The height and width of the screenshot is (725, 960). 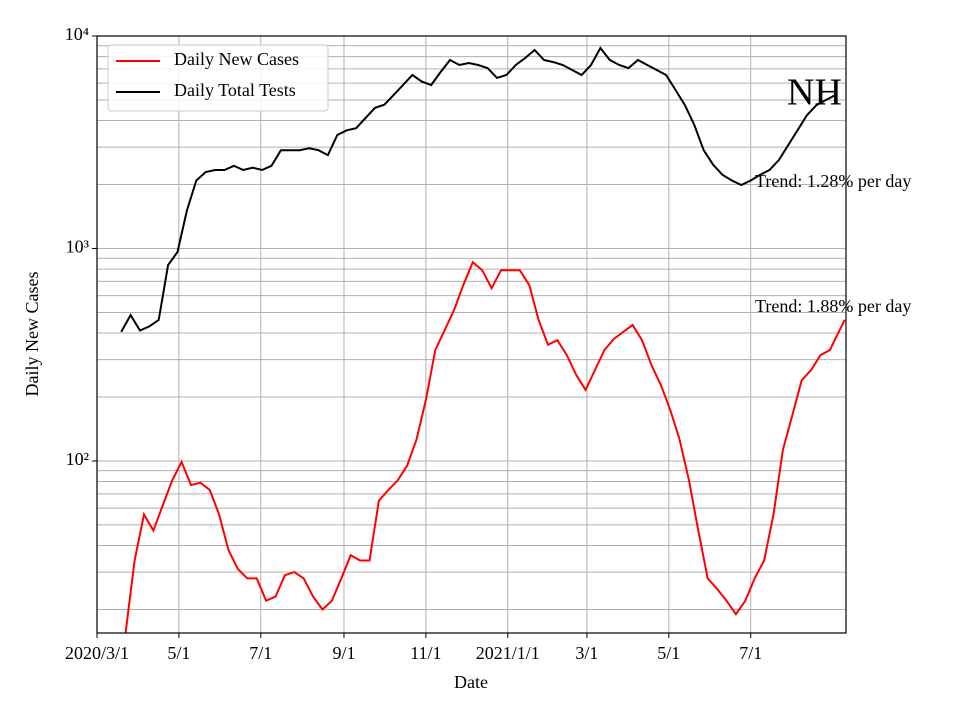 What do you see at coordinates (833, 181) in the screenshot?
I see `annotation: Trend: 1.28% per day` at bounding box center [833, 181].